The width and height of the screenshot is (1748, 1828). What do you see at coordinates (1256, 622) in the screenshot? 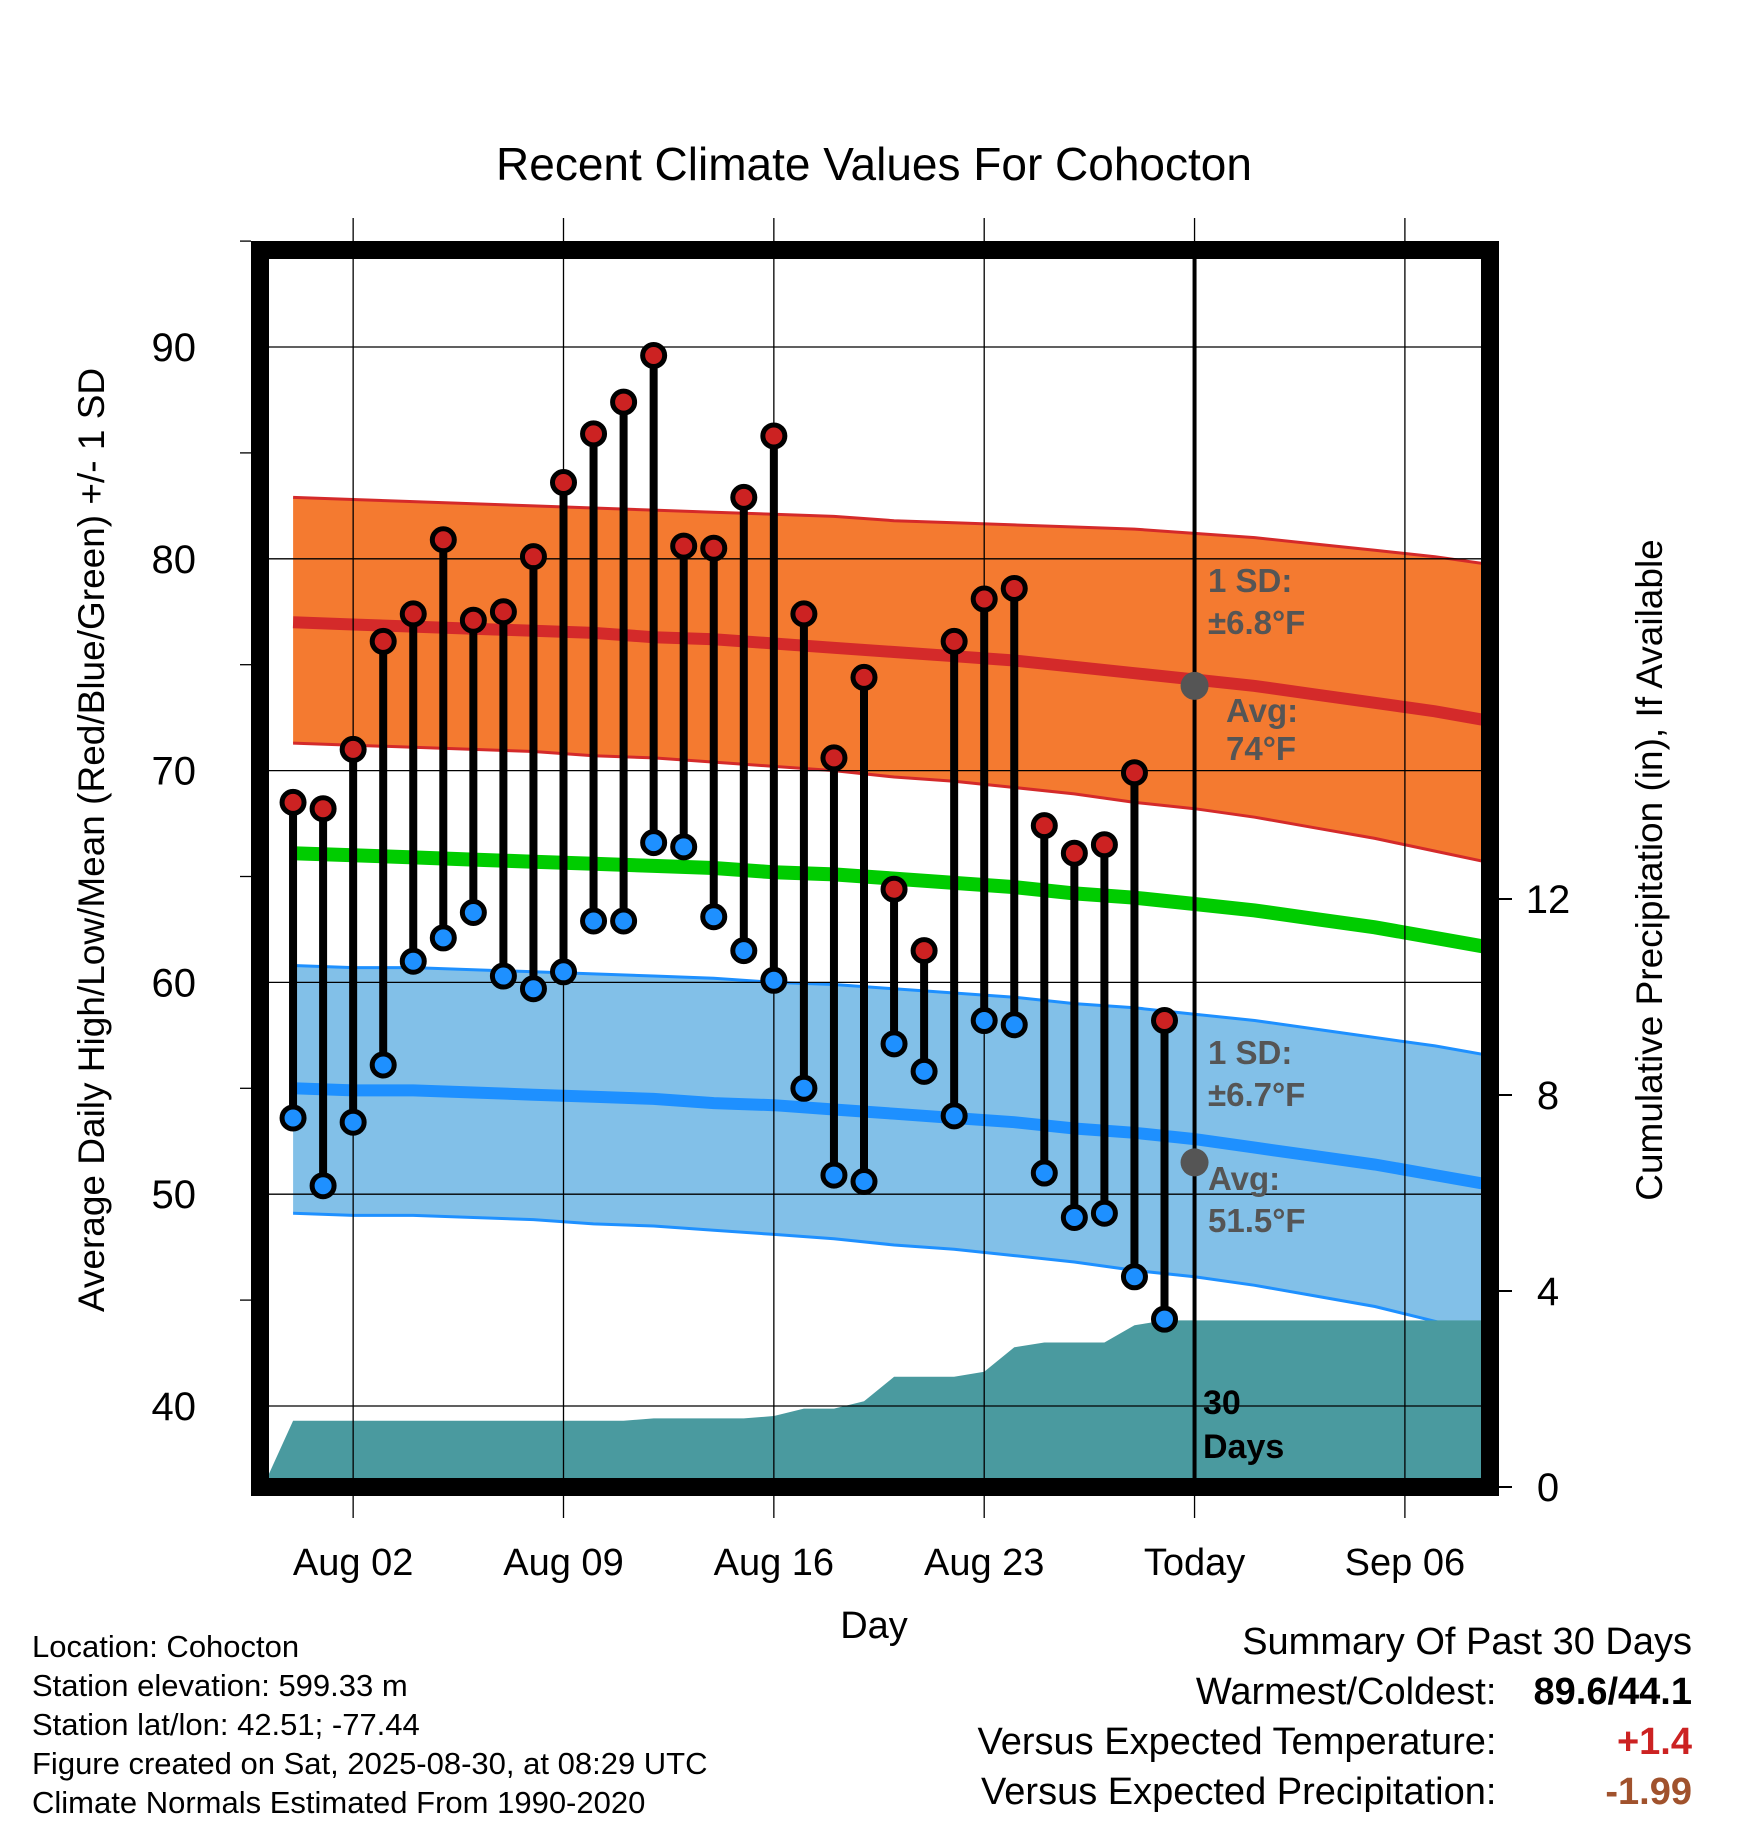
I see `high-sd-value: ±6.8°F` at bounding box center [1256, 622].